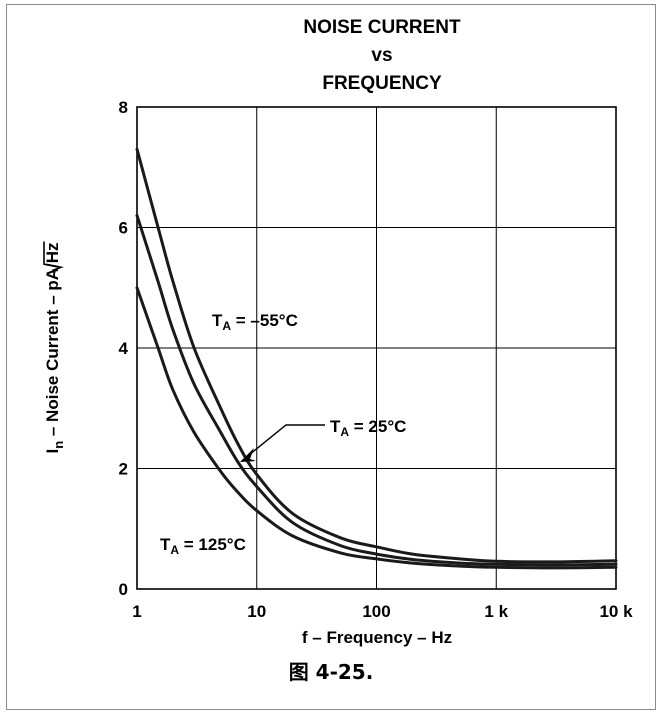 The image size is (662, 714). Describe the element at coordinates (368, 428) in the screenshot. I see `annotation-25: TA = 25°C` at that location.